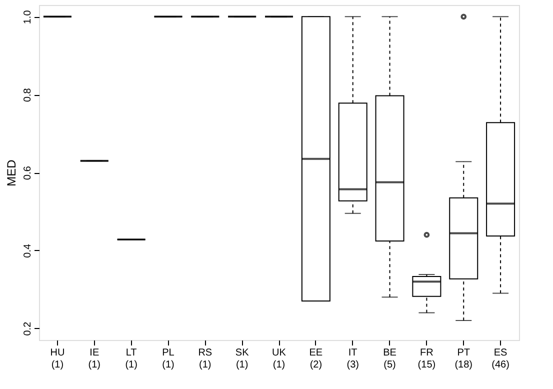 The image size is (553, 389). I want to click on x-tick-label: SK (1), so click(242, 359).